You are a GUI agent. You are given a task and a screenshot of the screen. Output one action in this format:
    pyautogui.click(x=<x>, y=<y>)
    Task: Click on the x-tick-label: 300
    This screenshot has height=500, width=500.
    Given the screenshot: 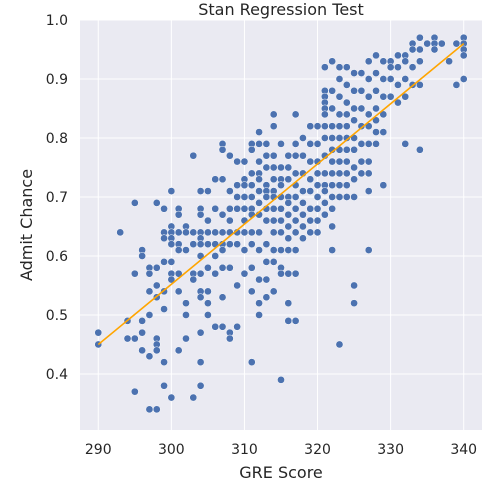 What is the action you would take?
    pyautogui.click(x=171, y=450)
    